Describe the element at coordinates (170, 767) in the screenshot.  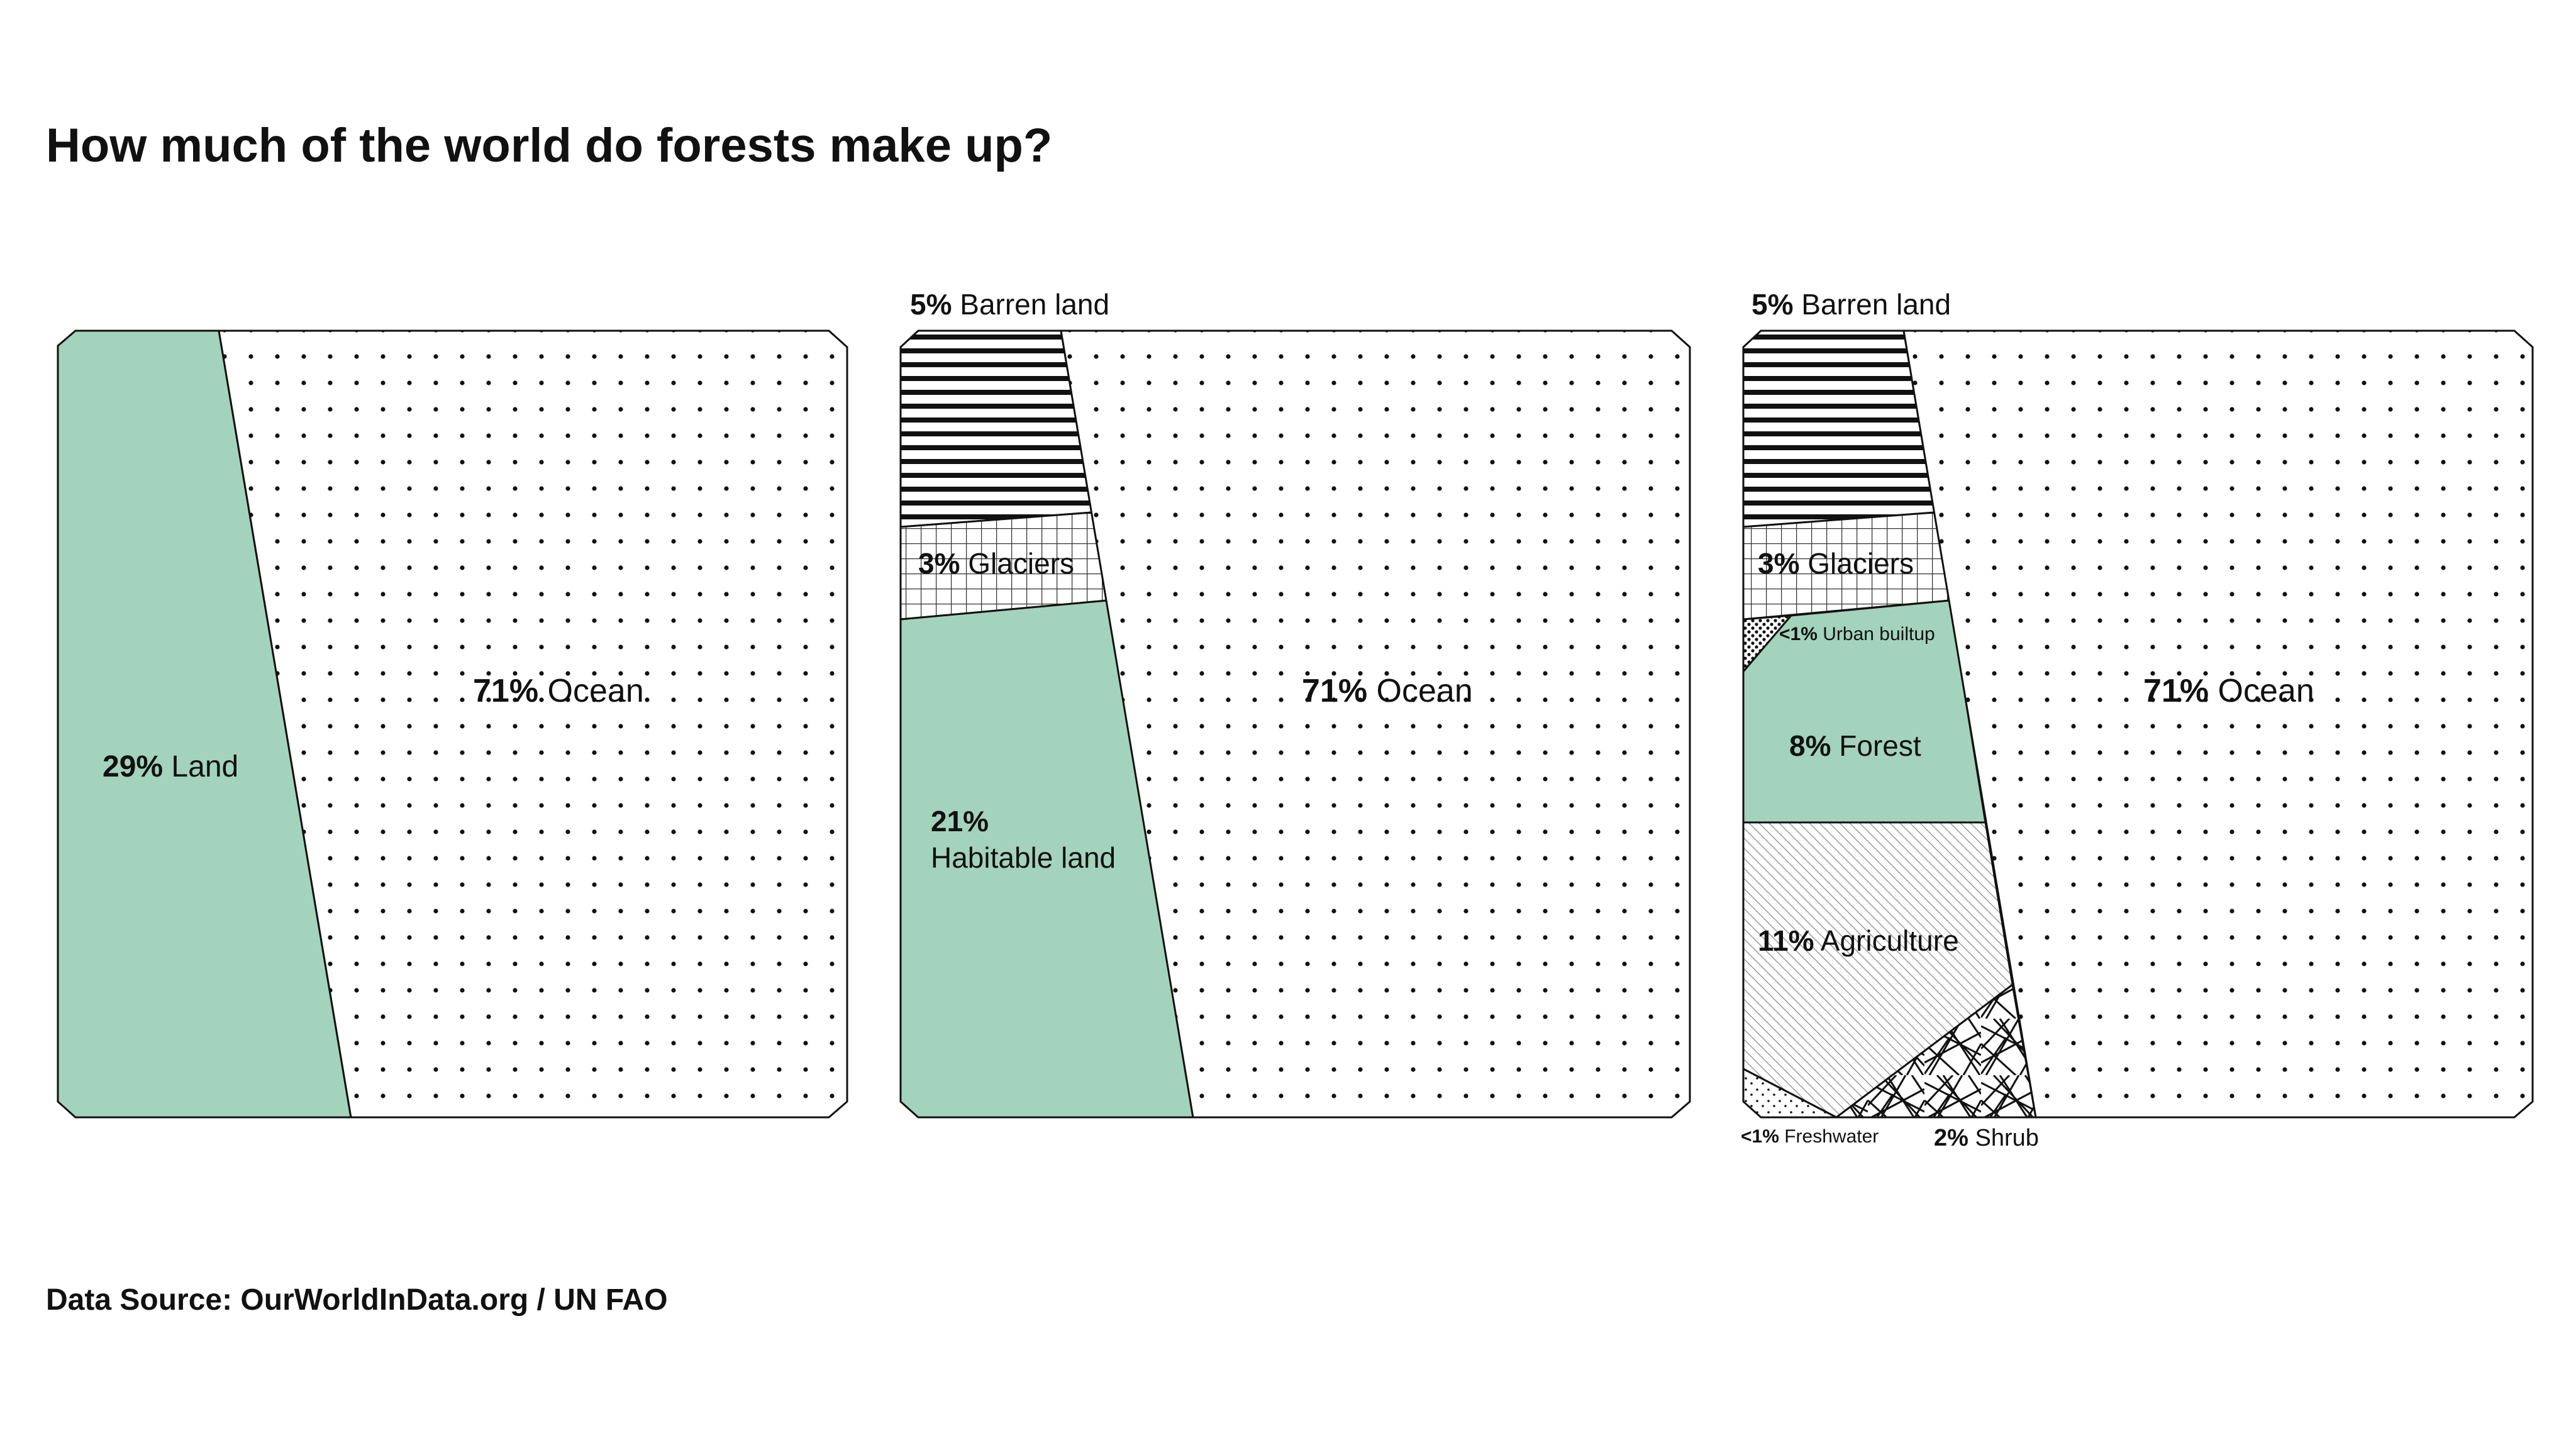
I see `label-land: 29% Land` at that location.